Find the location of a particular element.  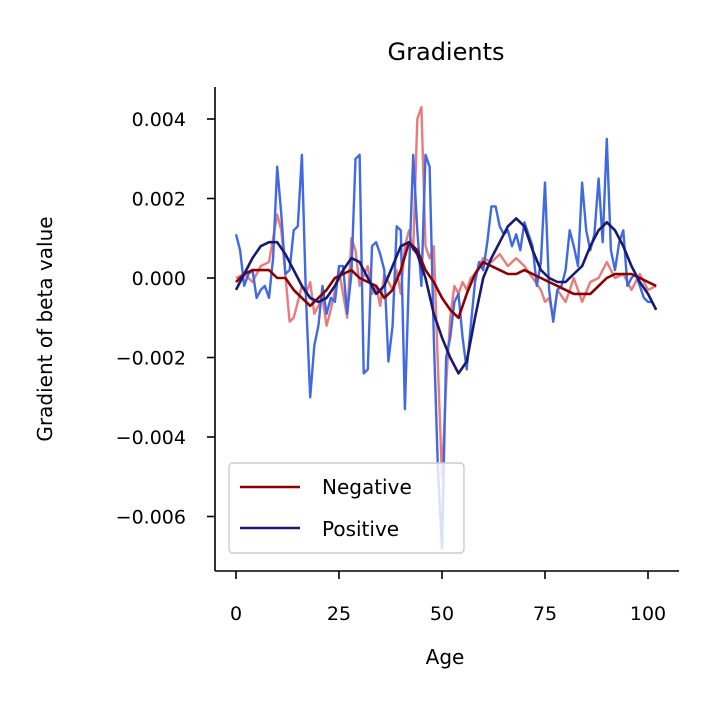

y-axis-title: Gradient of beta value is located at coordinates (45, 328).